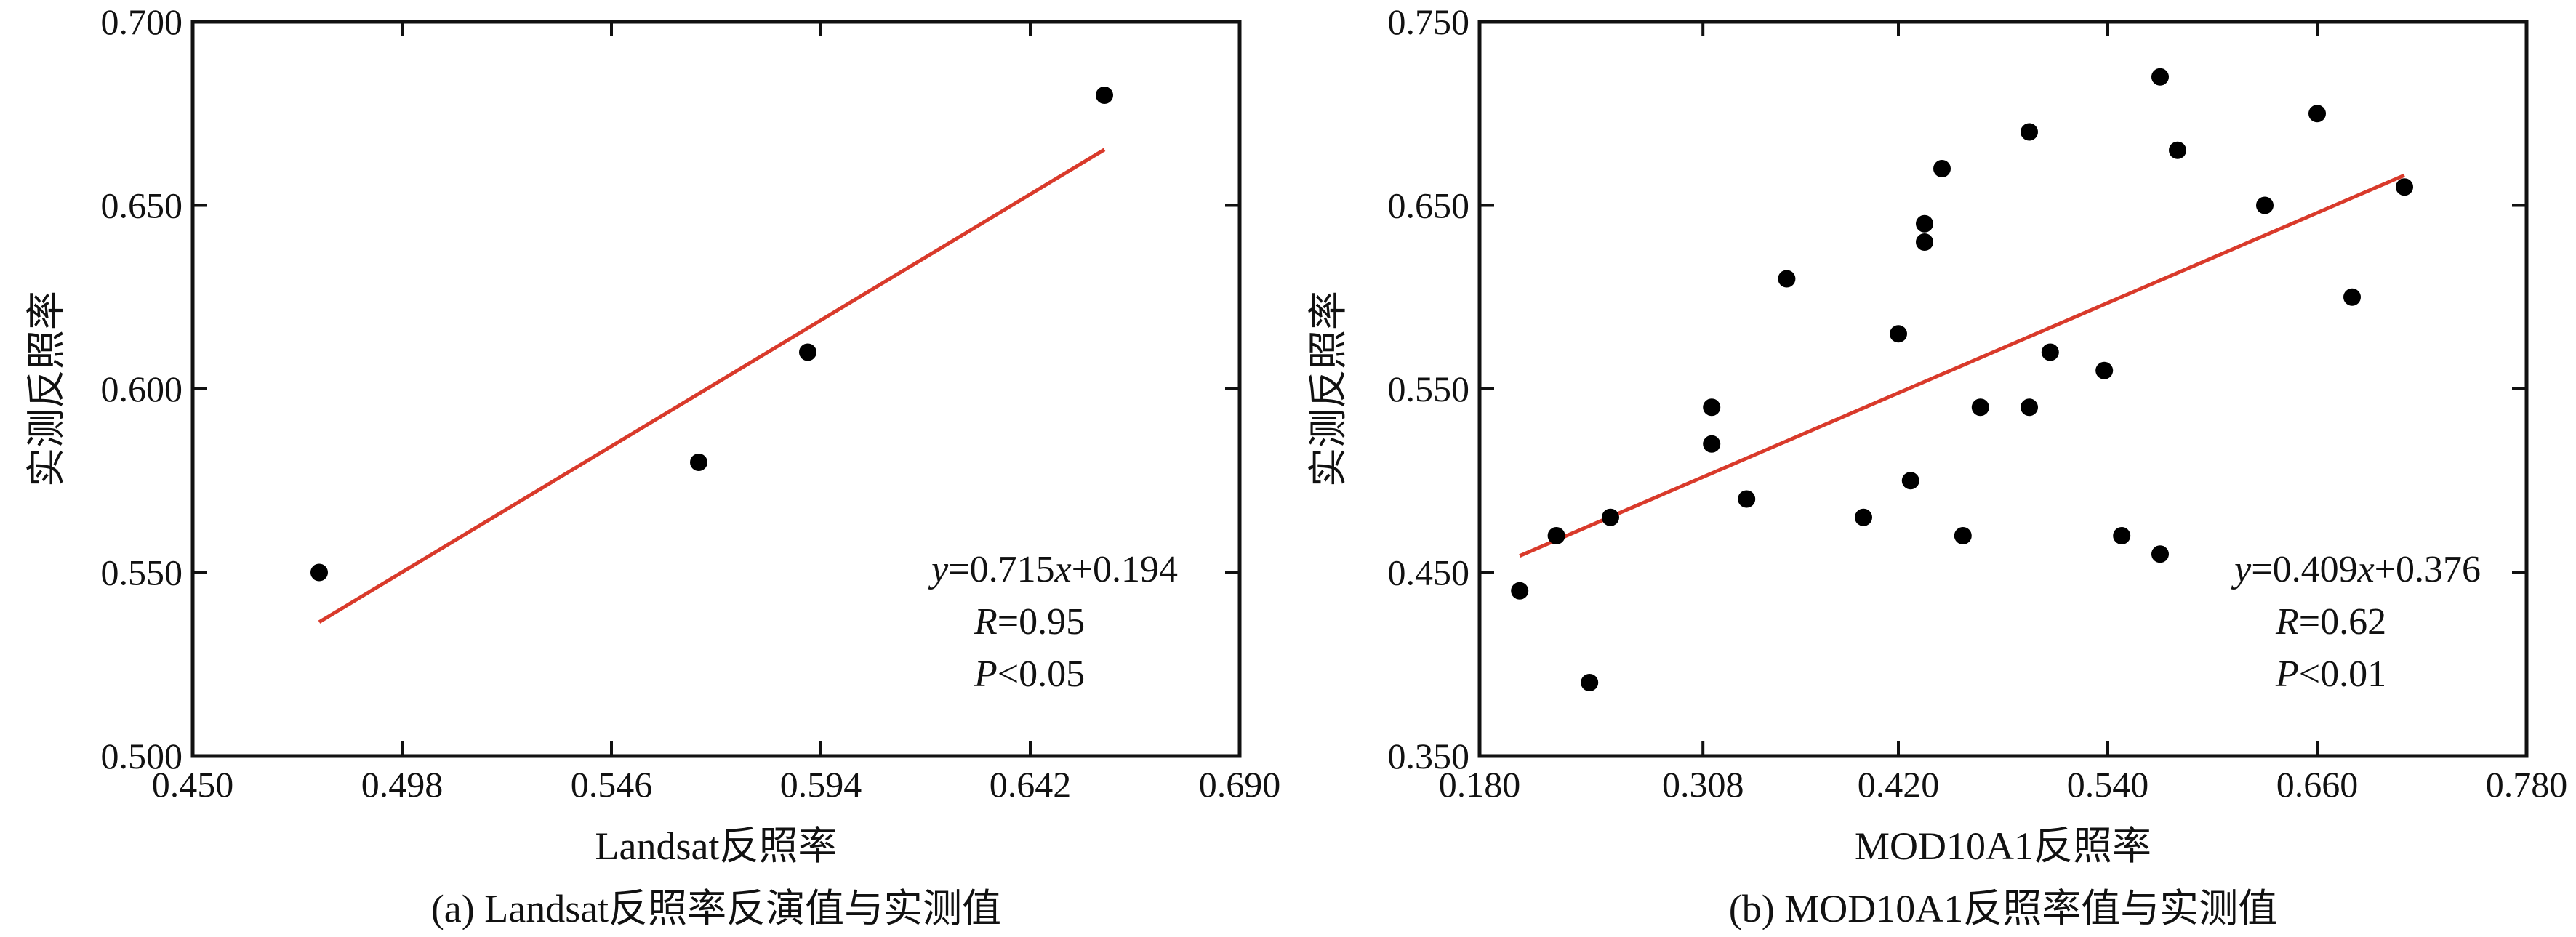 The height and width of the screenshot is (937, 2576). What do you see at coordinates (2003, 908) in the screenshot?
I see `panel-b-caption: (b) MOD10A1反照率值与实测值` at bounding box center [2003, 908].